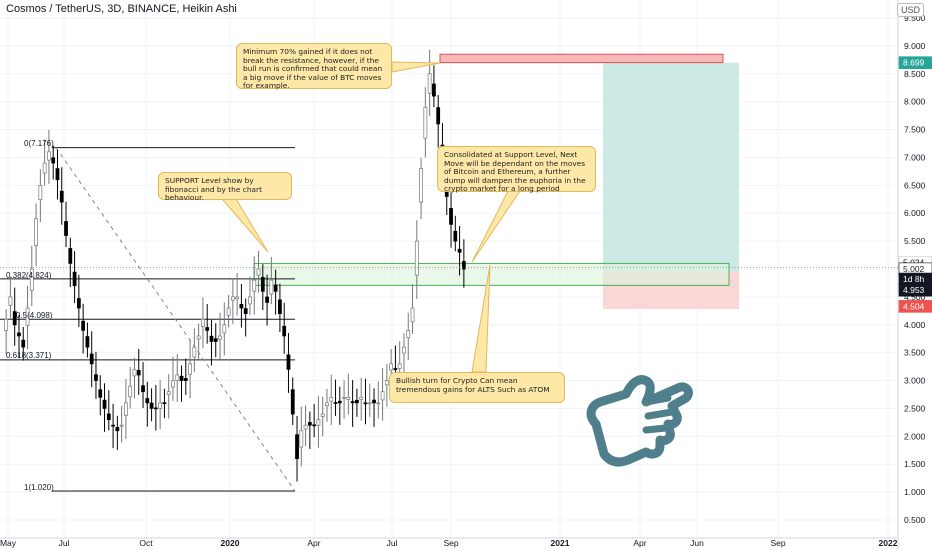  I want to click on target-price-tag-text: 8.699, so click(914, 63).